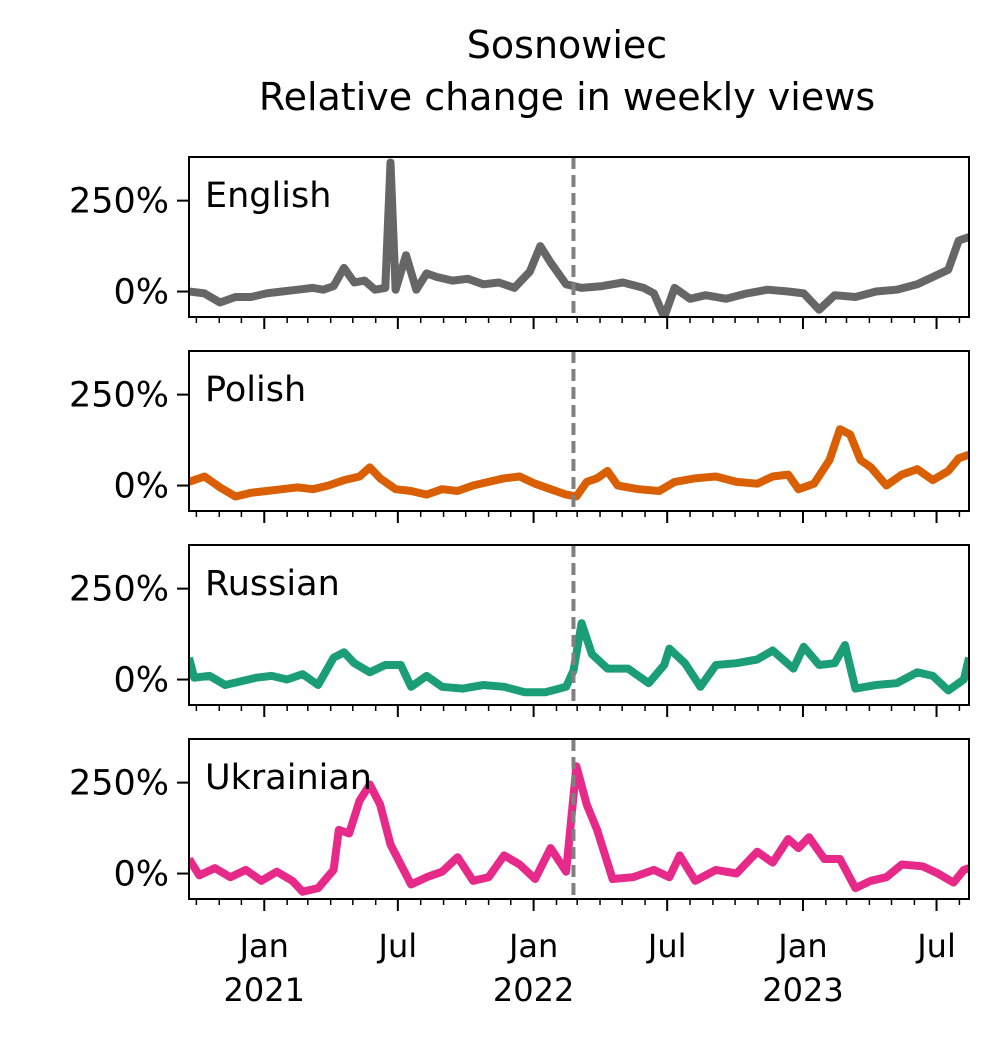 Image resolution: width=995 pixels, height=1039 pixels. I want to click on series-label-russian: Russian, so click(272, 584).